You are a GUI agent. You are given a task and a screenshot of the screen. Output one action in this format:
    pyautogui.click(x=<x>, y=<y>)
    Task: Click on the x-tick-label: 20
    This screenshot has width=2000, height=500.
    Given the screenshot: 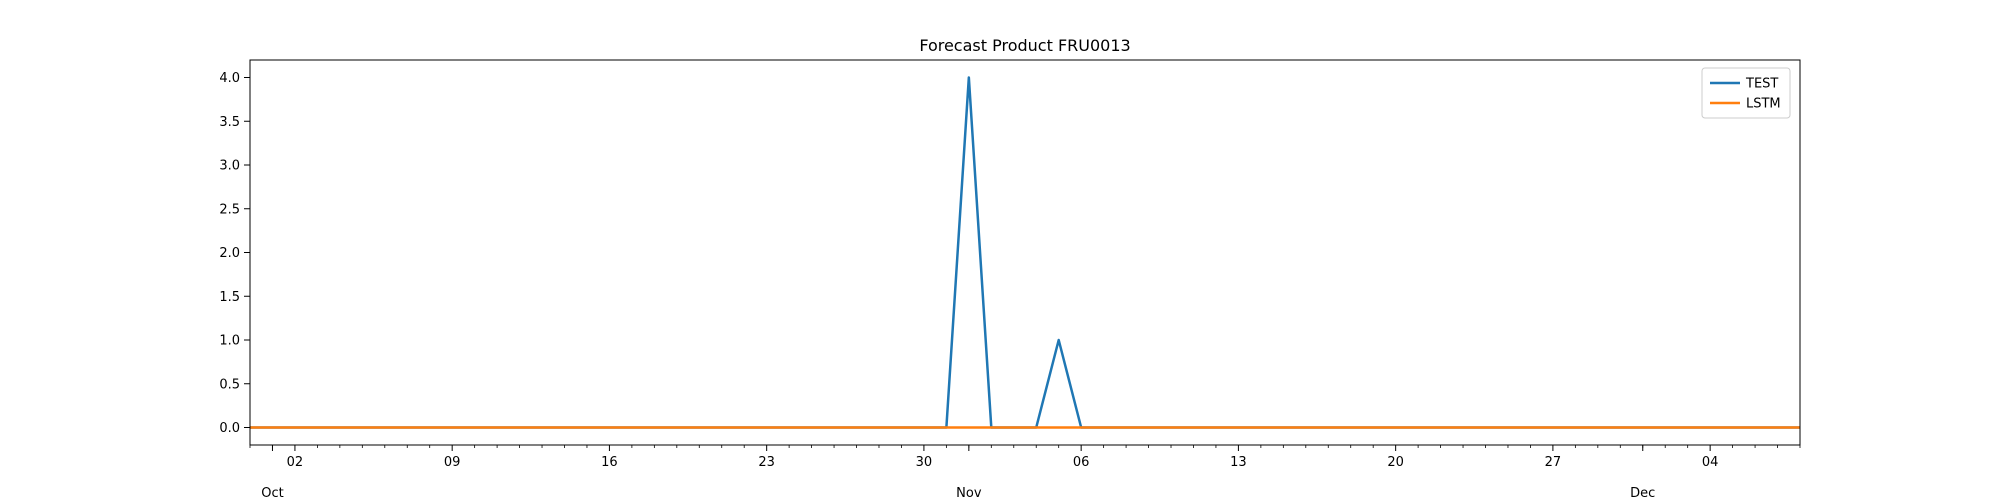 What is the action you would take?
    pyautogui.click(x=1395, y=462)
    